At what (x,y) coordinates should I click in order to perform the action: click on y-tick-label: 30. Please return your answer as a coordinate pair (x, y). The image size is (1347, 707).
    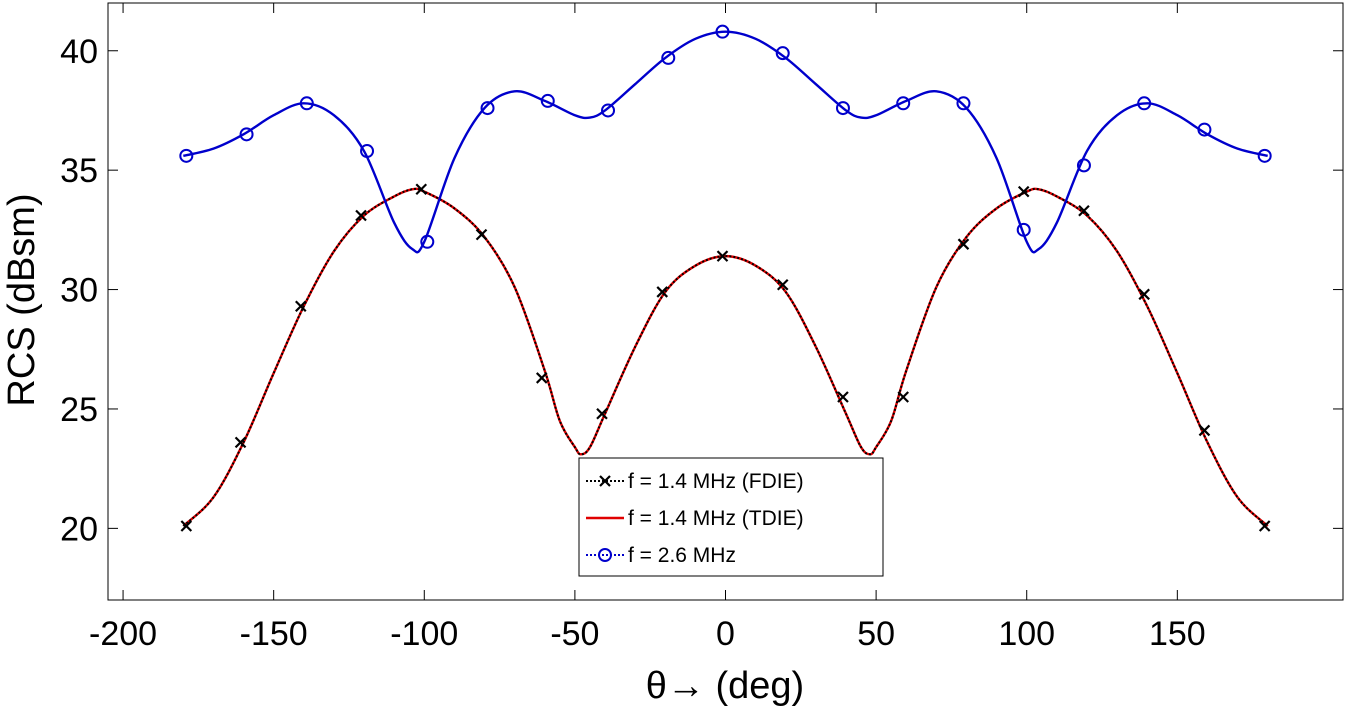
    Looking at the image, I should click on (79, 291).